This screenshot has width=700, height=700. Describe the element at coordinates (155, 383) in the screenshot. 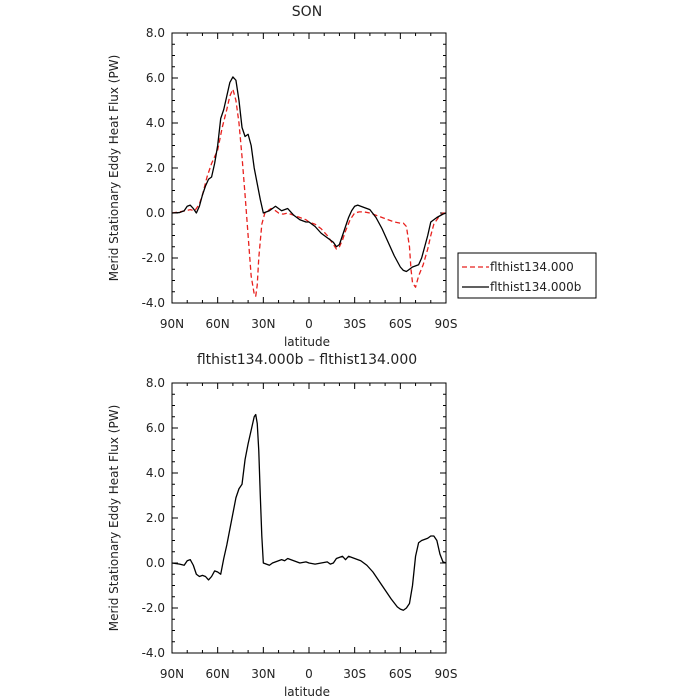

I see `bottom-y-tick-label: 8.0` at that location.